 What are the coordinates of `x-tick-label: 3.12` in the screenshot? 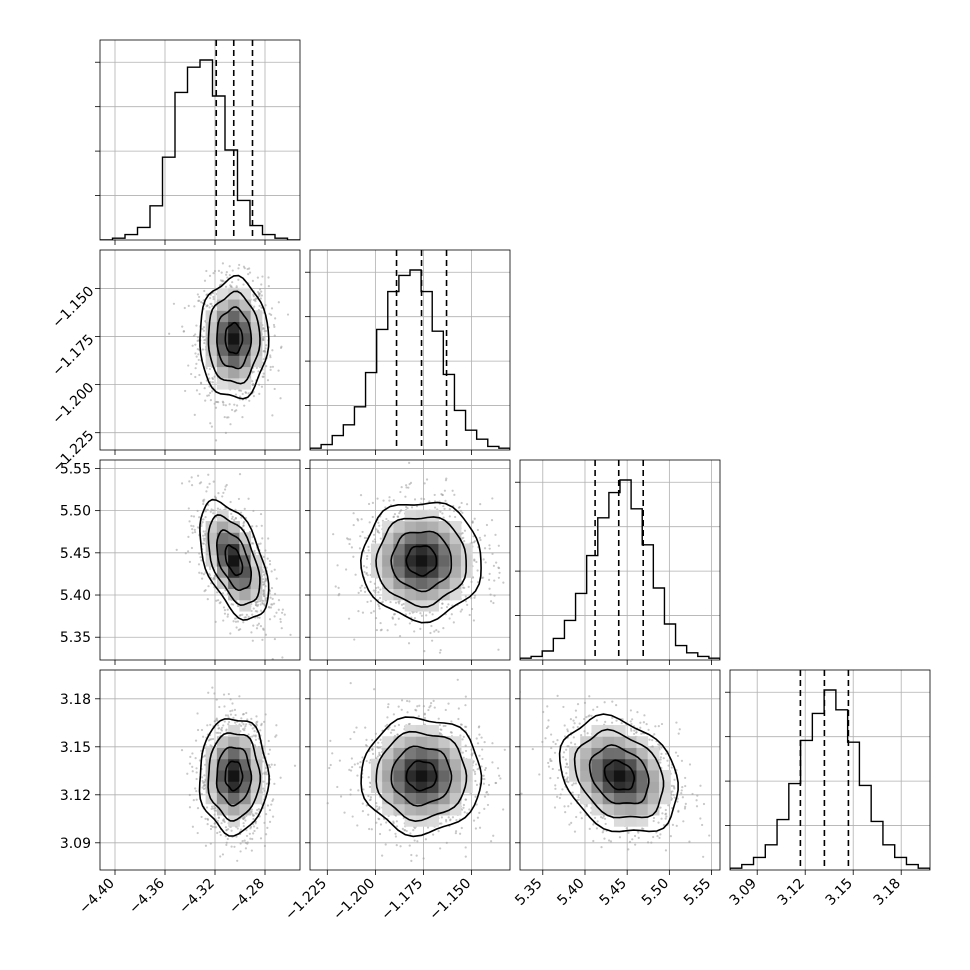 It's located at (791, 892).